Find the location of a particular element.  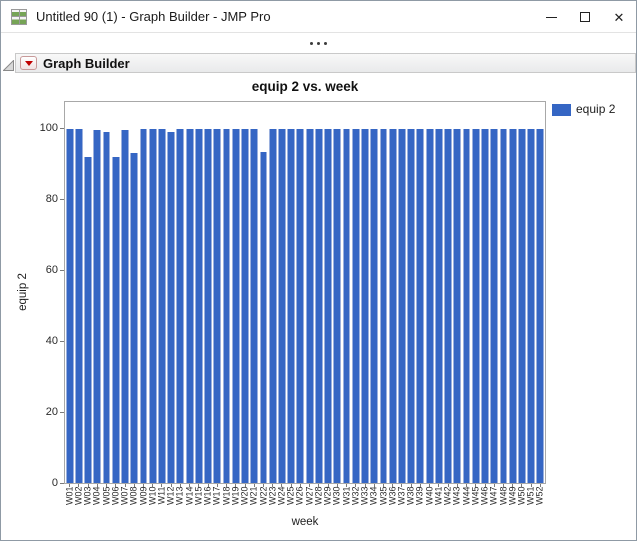

x-tick-W42 is located at coordinates (448, 485).